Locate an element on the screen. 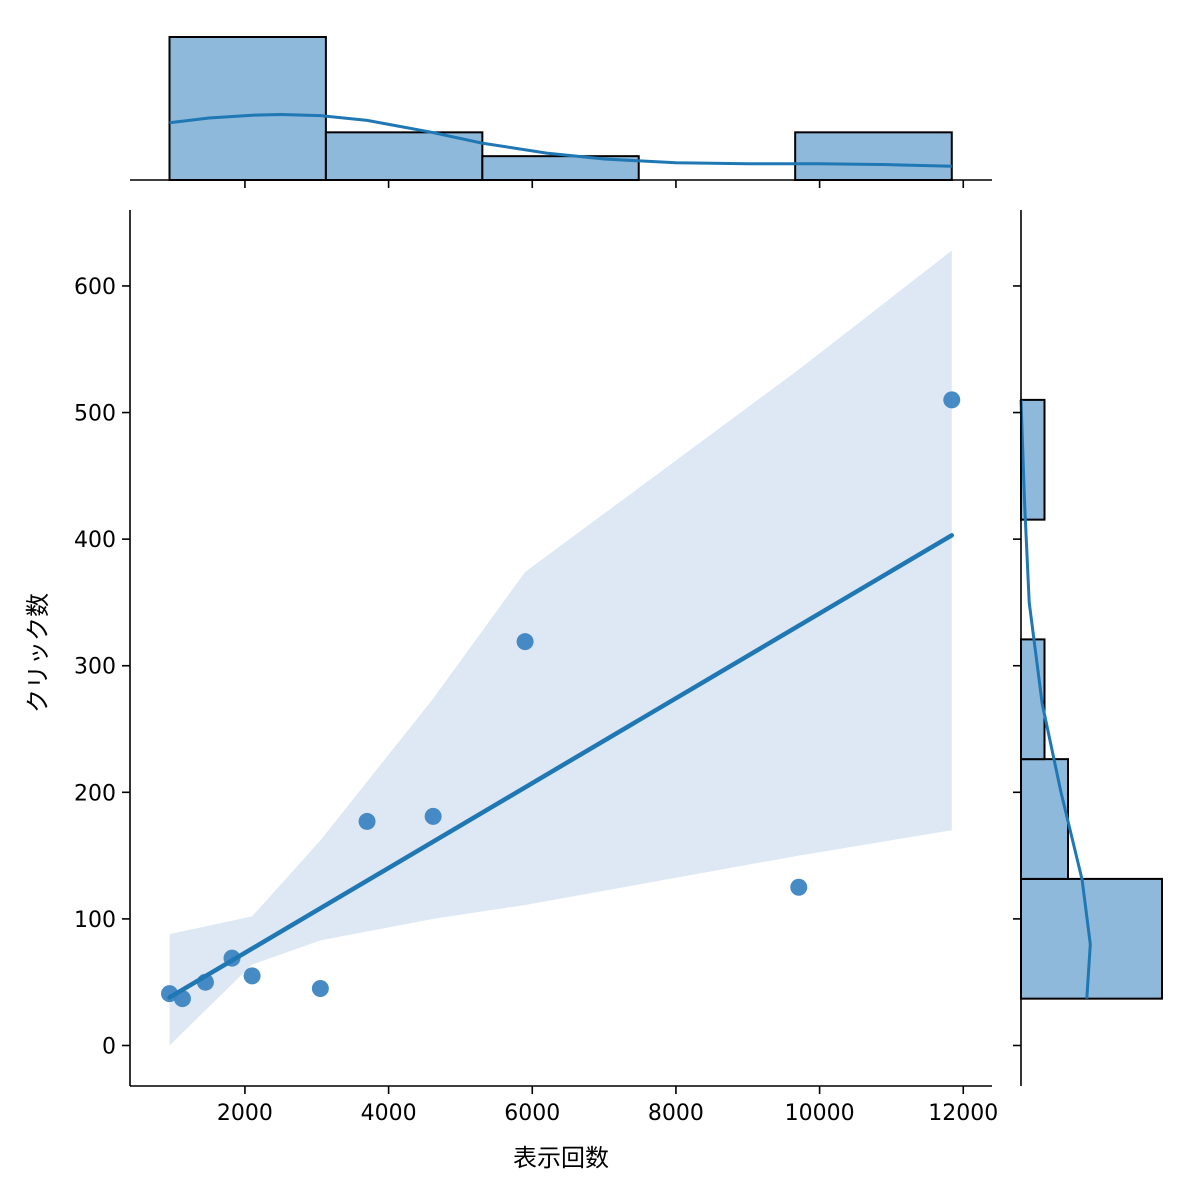 Image resolution: width=1200 pixels, height=1200 pixels. x-tick-label-4: 8000 is located at coordinates (676, 1113).